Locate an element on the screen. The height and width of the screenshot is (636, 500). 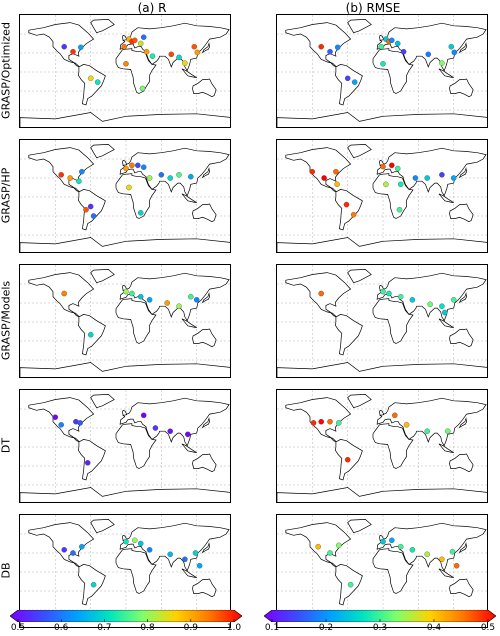
column-title-rmse: (b) RMSE is located at coordinates (373, 8).